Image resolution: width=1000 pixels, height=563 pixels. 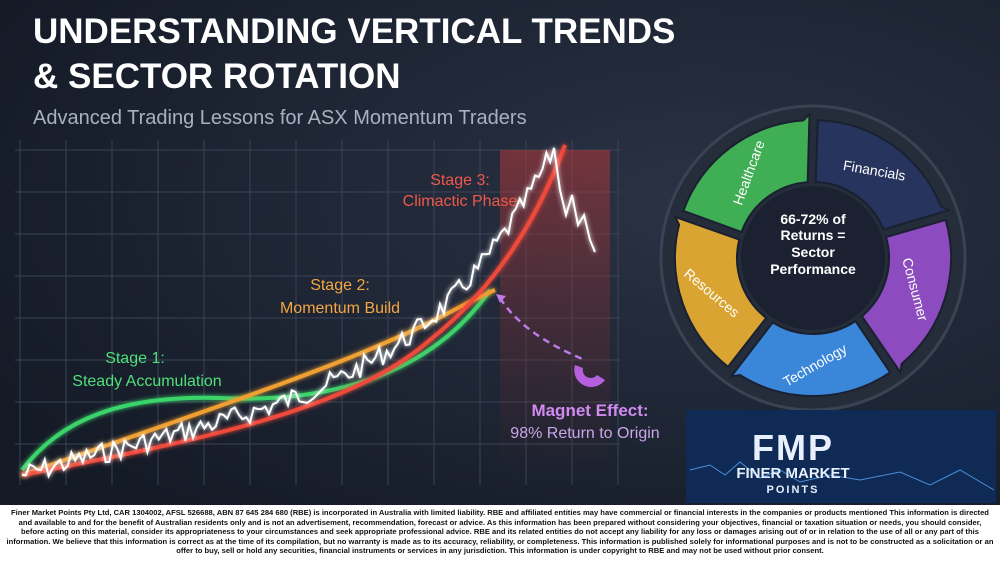 What do you see at coordinates (813, 235) in the screenshot?
I see `center-text: Returns =` at bounding box center [813, 235].